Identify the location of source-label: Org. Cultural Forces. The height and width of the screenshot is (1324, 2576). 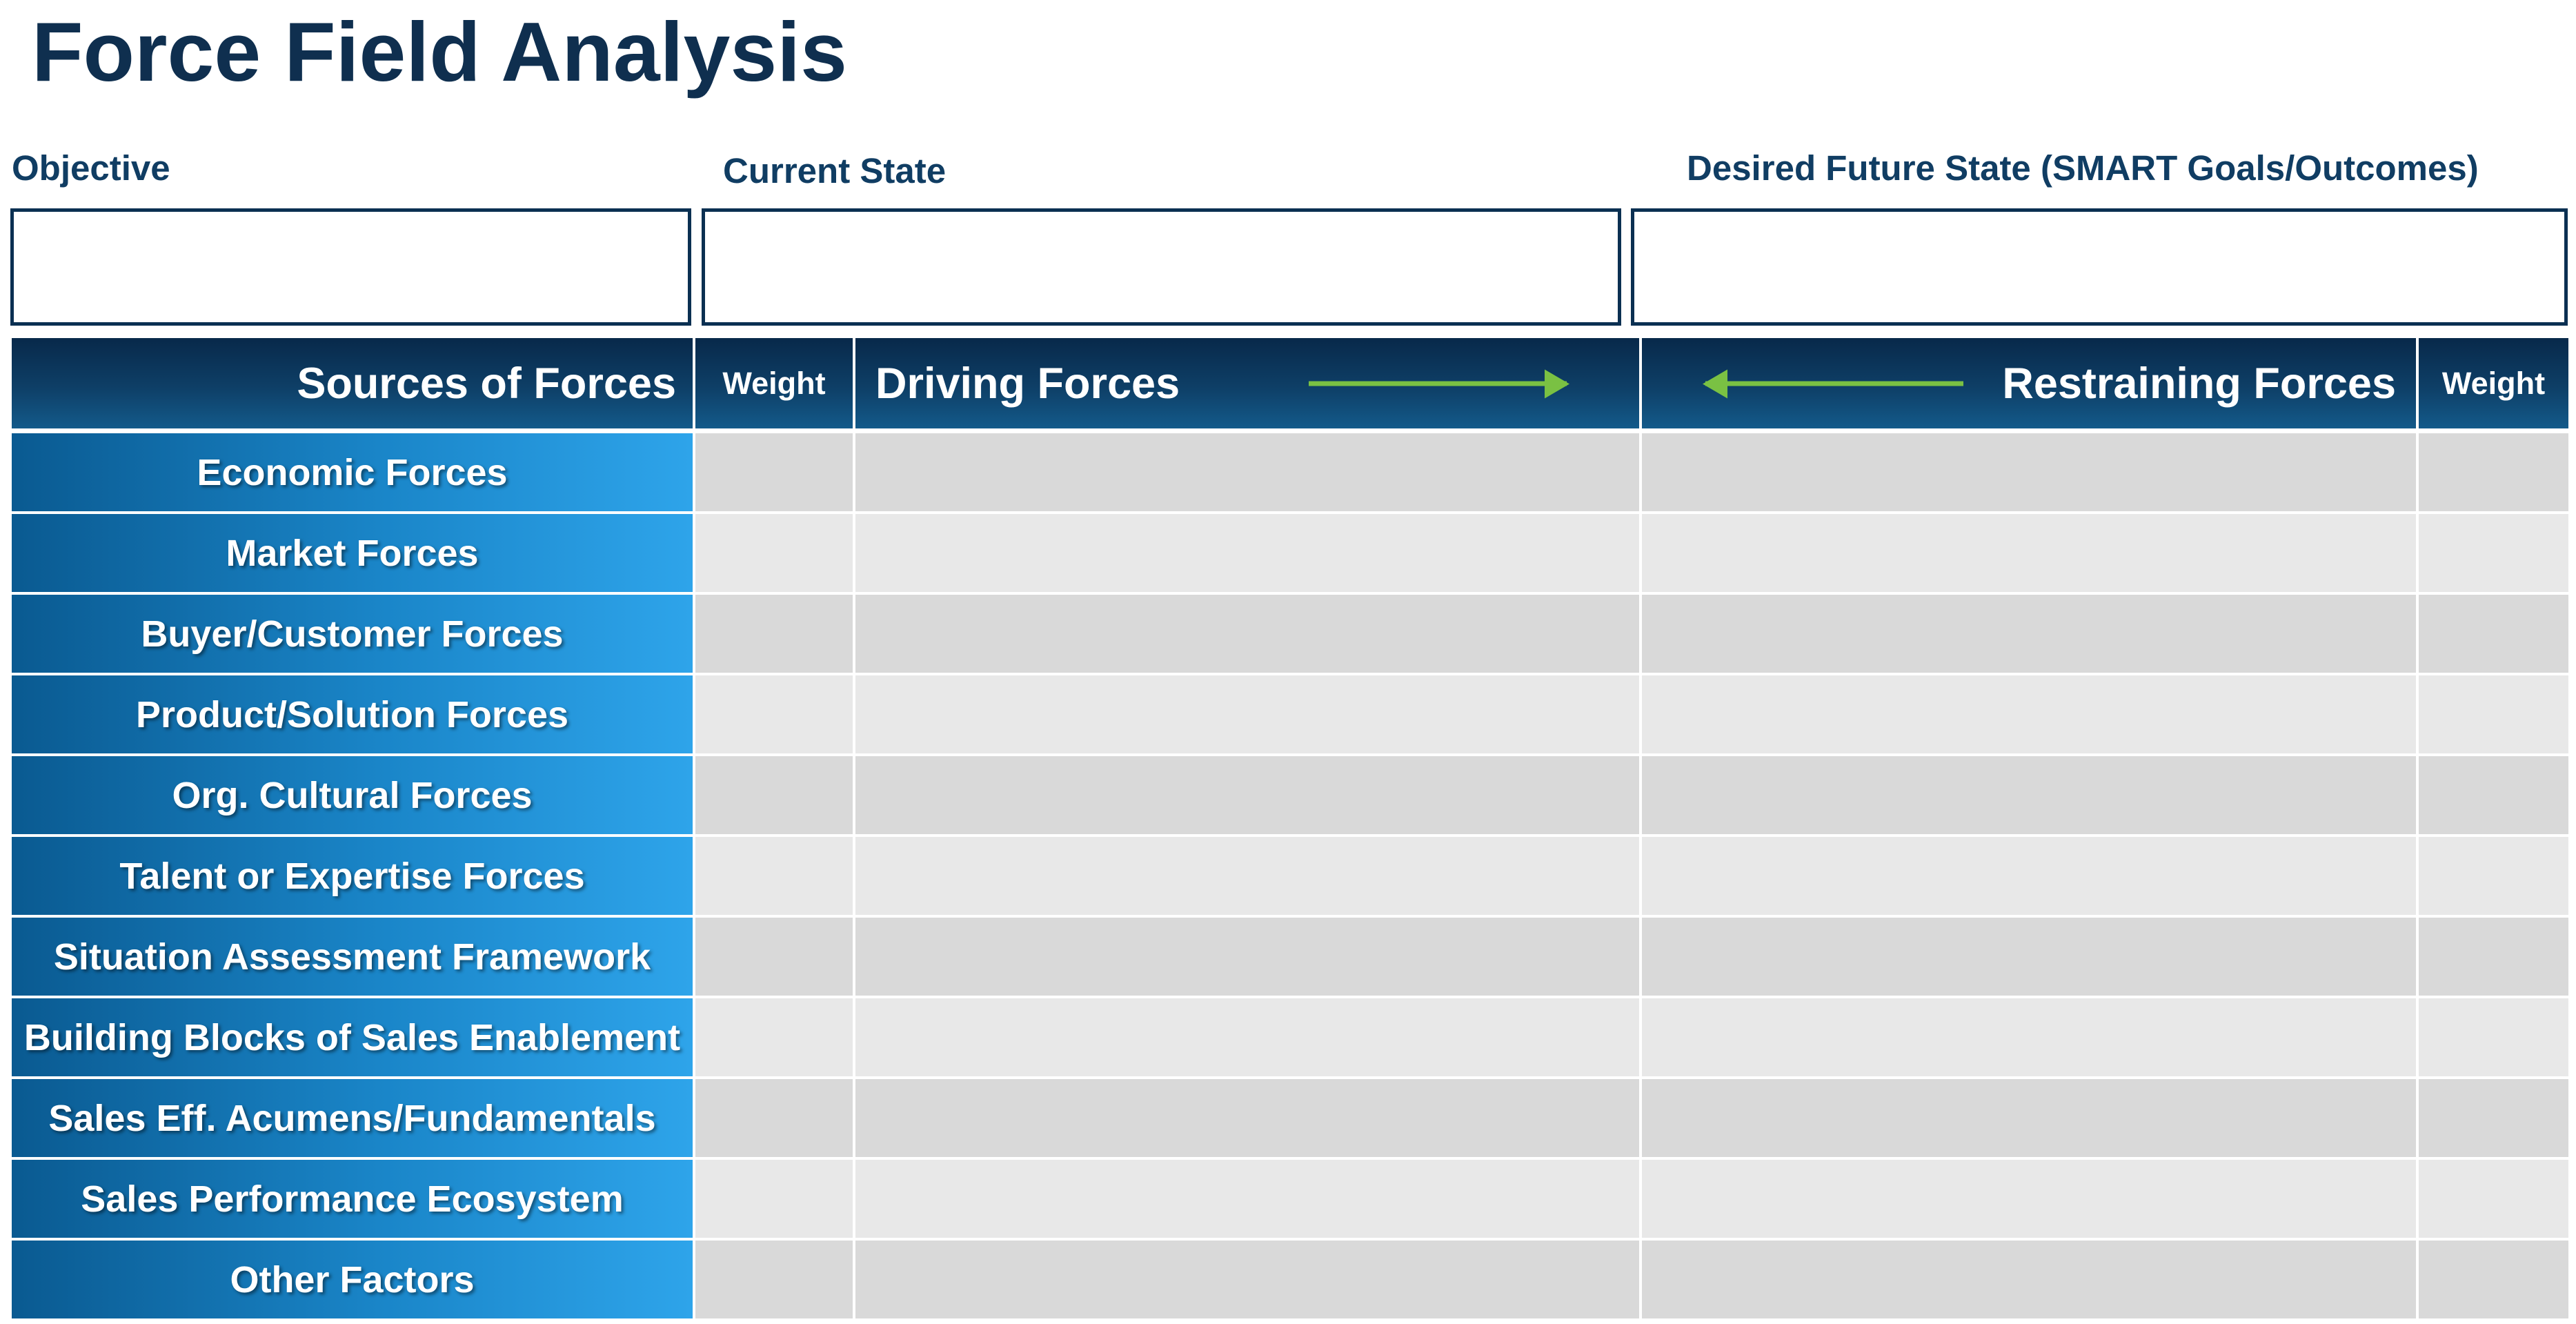
(352, 795).